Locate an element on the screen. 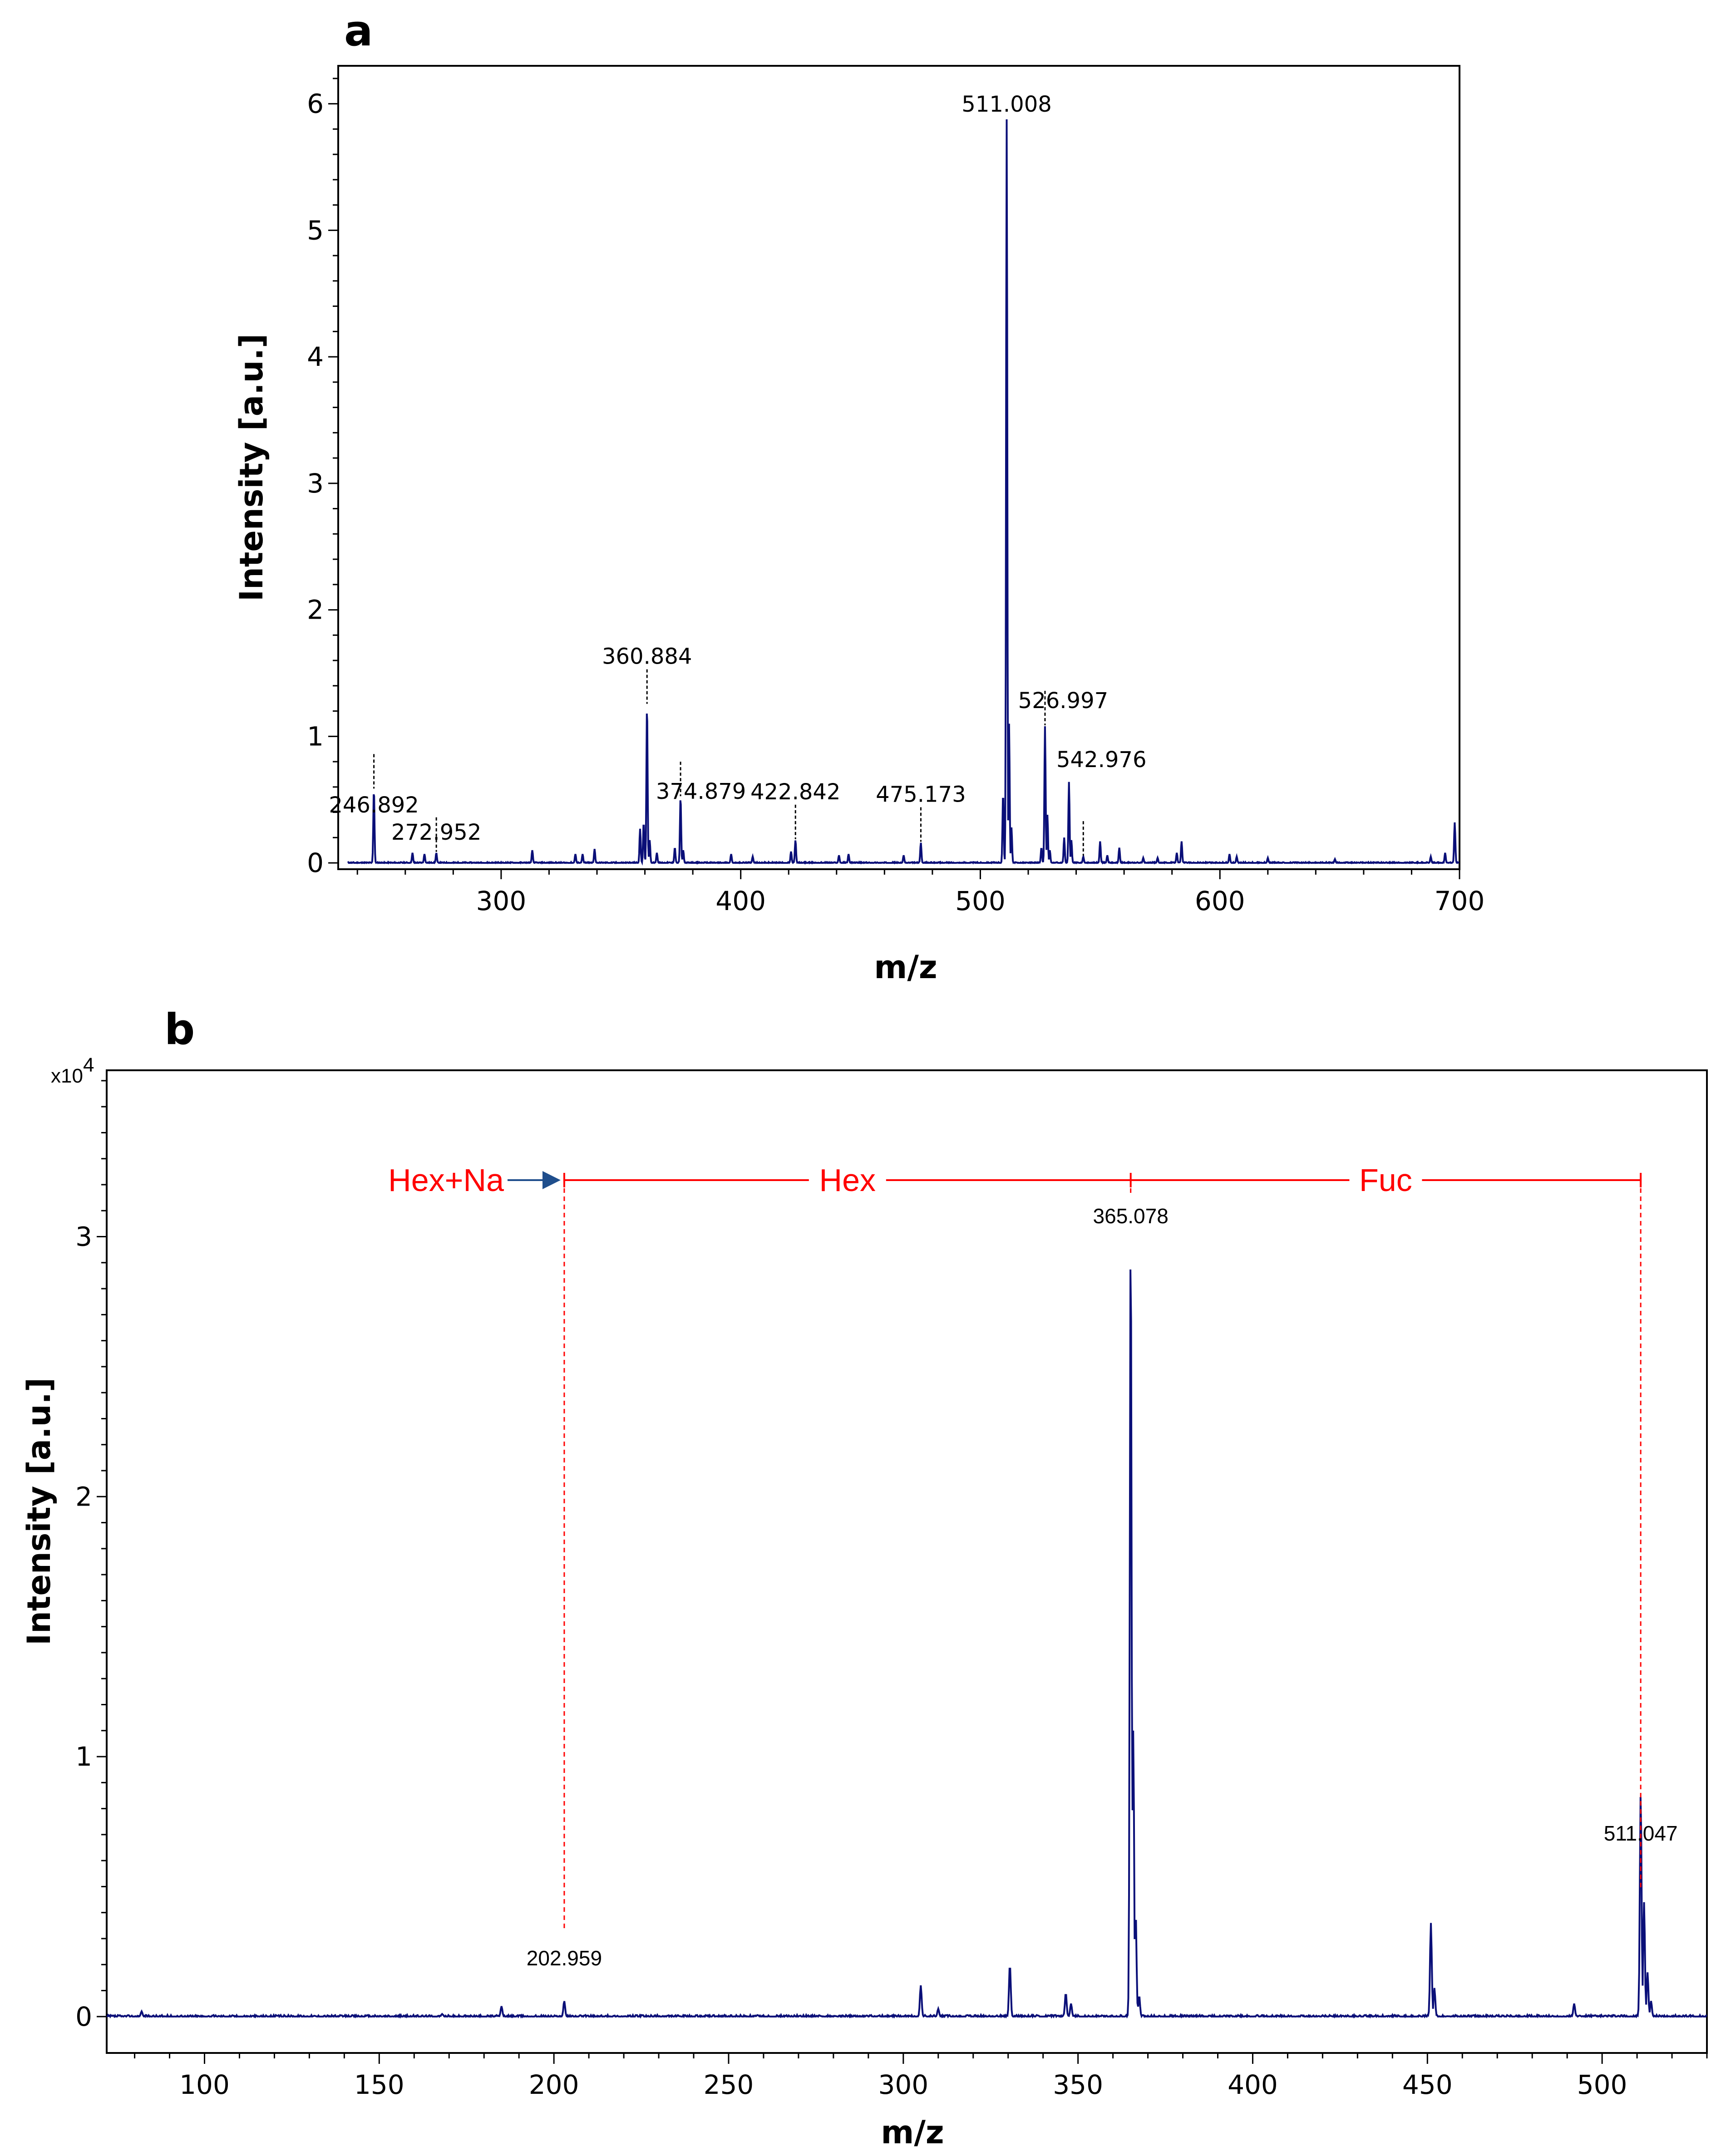 This screenshot has width=1721, height=2156. panel-letter-a: a is located at coordinates (358, 31).